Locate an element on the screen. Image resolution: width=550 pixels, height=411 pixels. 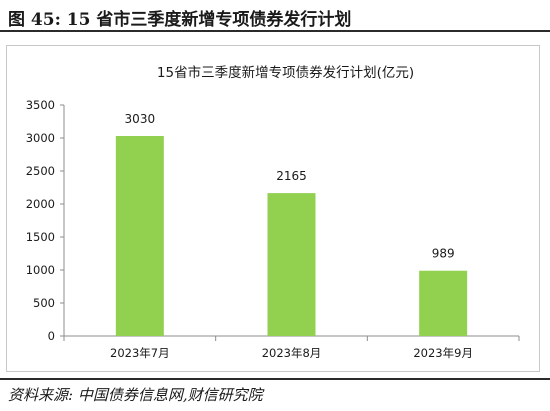
source-note: 资料来源: 中国债券信息网,财信研究院 is located at coordinates (135, 395).